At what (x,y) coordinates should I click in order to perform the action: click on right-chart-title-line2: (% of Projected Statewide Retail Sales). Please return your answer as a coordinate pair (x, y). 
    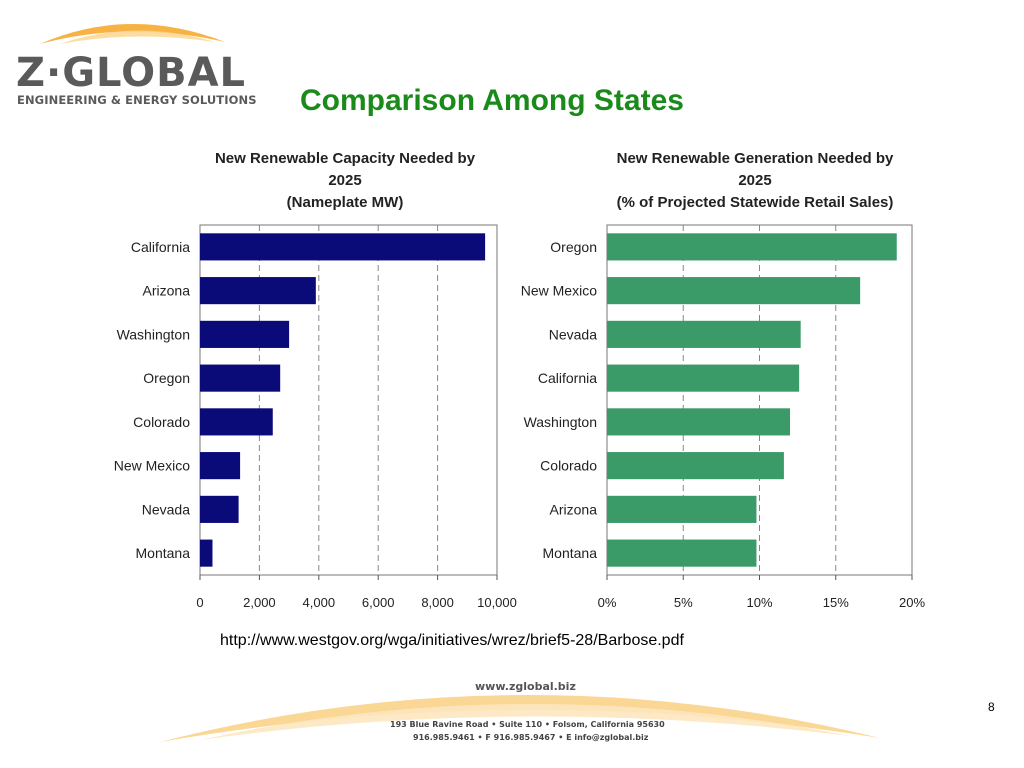
    Looking at the image, I should click on (755, 202).